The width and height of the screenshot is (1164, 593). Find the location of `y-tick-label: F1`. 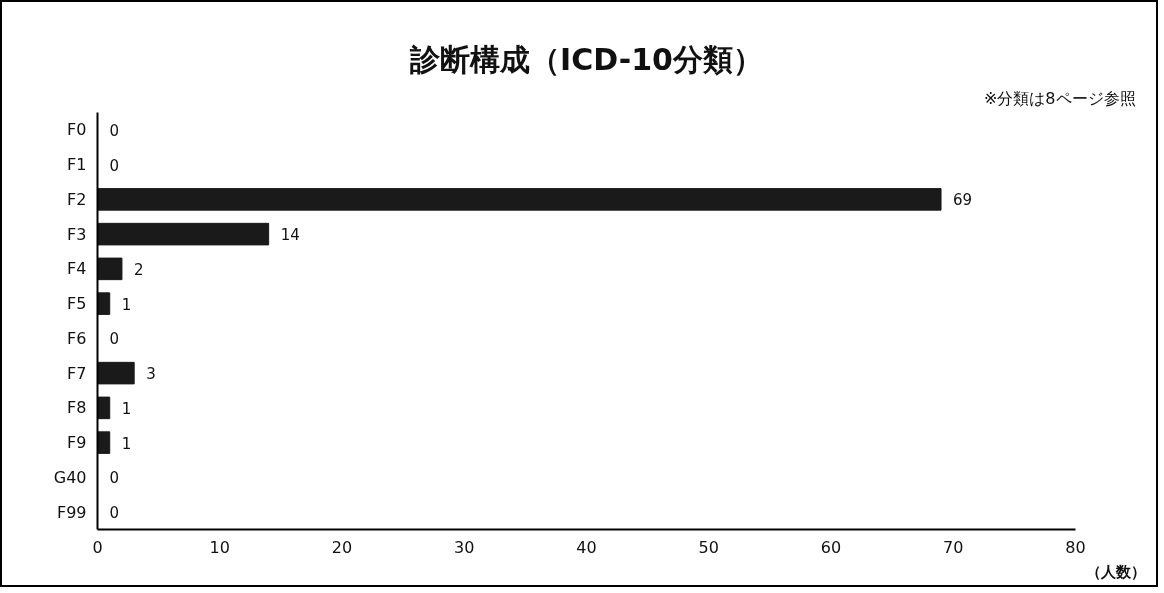

y-tick-label: F1 is located at coordinates (77, 165).